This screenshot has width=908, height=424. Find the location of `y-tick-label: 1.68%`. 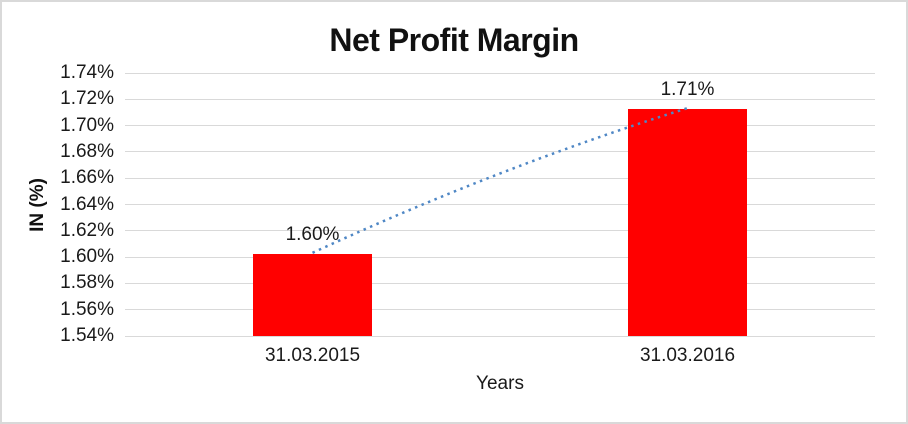

y-tick-label: 1.68% is located at coordinates (87, 151).